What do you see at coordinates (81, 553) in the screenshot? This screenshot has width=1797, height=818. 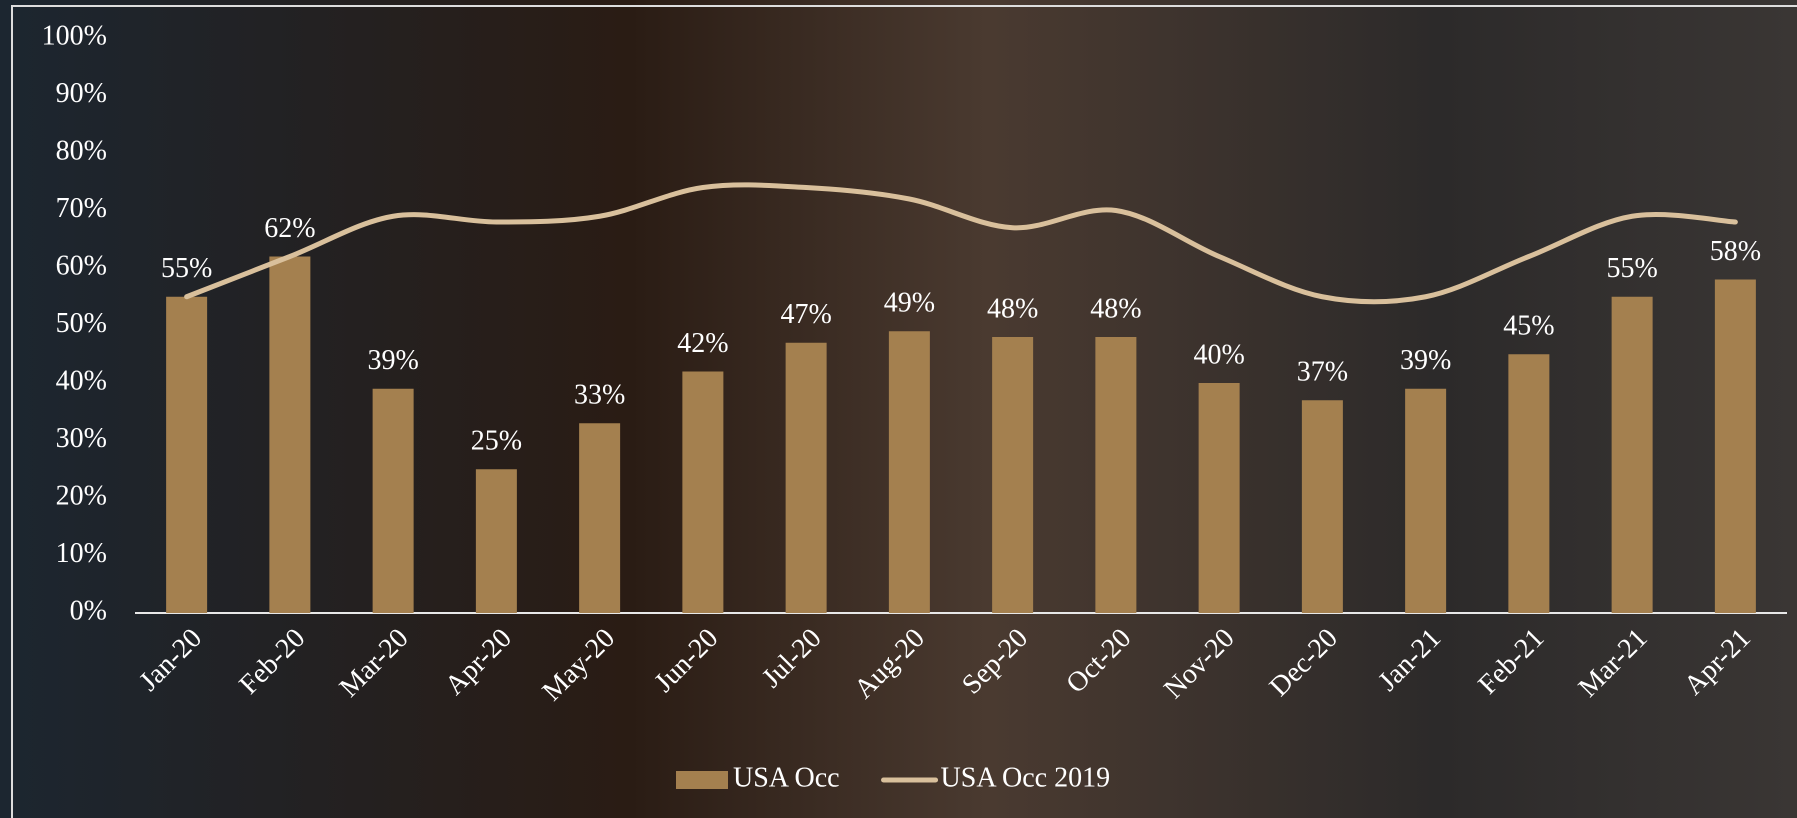 I see `y-tick-label: 10%` at bounding box center [81, 553].